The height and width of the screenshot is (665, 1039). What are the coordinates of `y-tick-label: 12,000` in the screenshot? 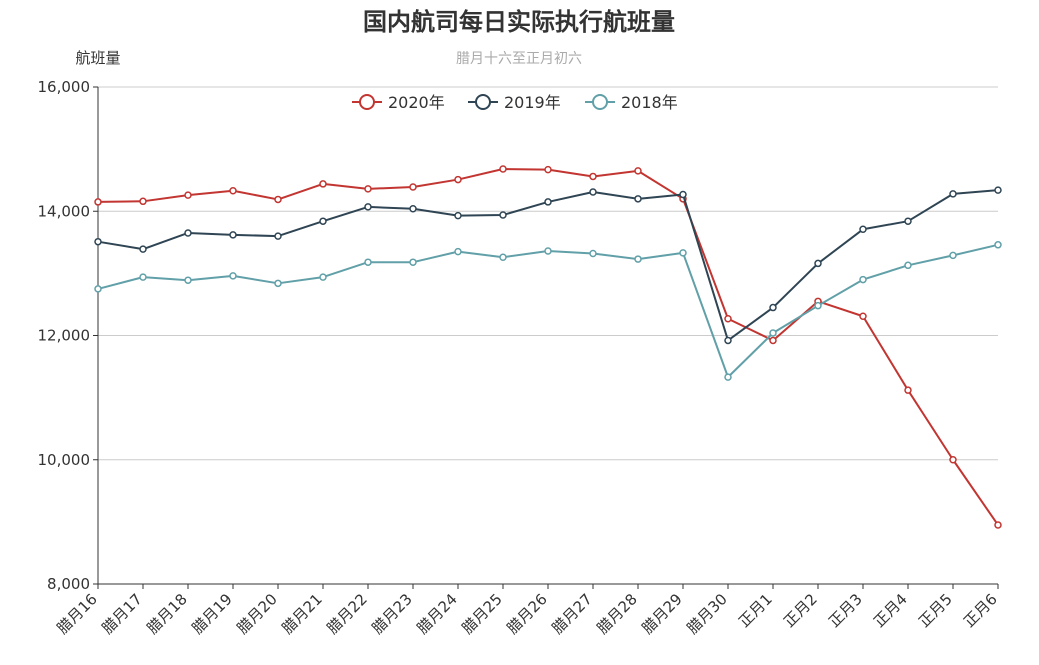 It's located at (64, 336).